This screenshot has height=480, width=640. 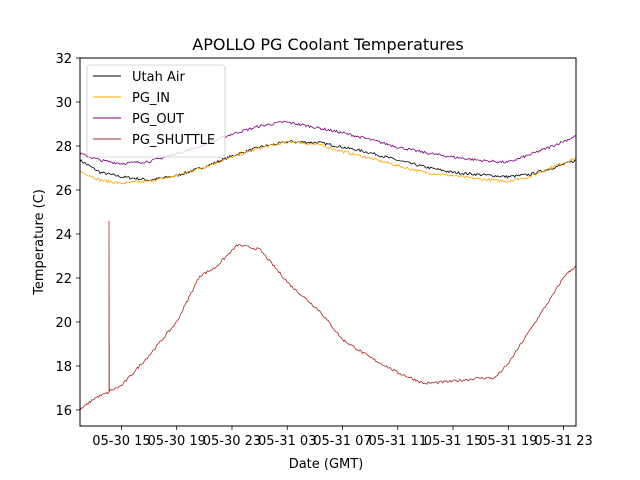 What do you see at coordinates (342, 441) in the screenshot?
I see `x-tick-label: 05-31 07` at bounding box center [342, 441].